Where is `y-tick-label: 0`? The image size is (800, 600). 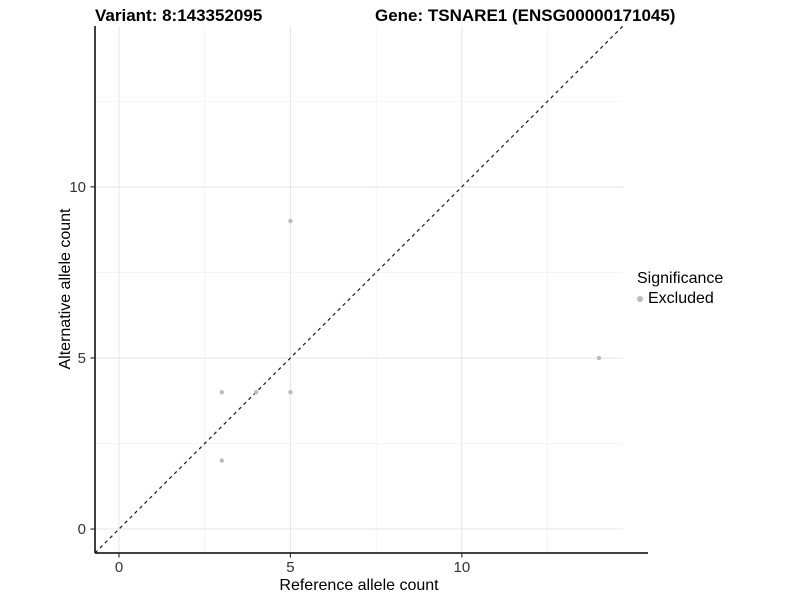
y-tick-label: 0 is located at coordinates (82, 529).